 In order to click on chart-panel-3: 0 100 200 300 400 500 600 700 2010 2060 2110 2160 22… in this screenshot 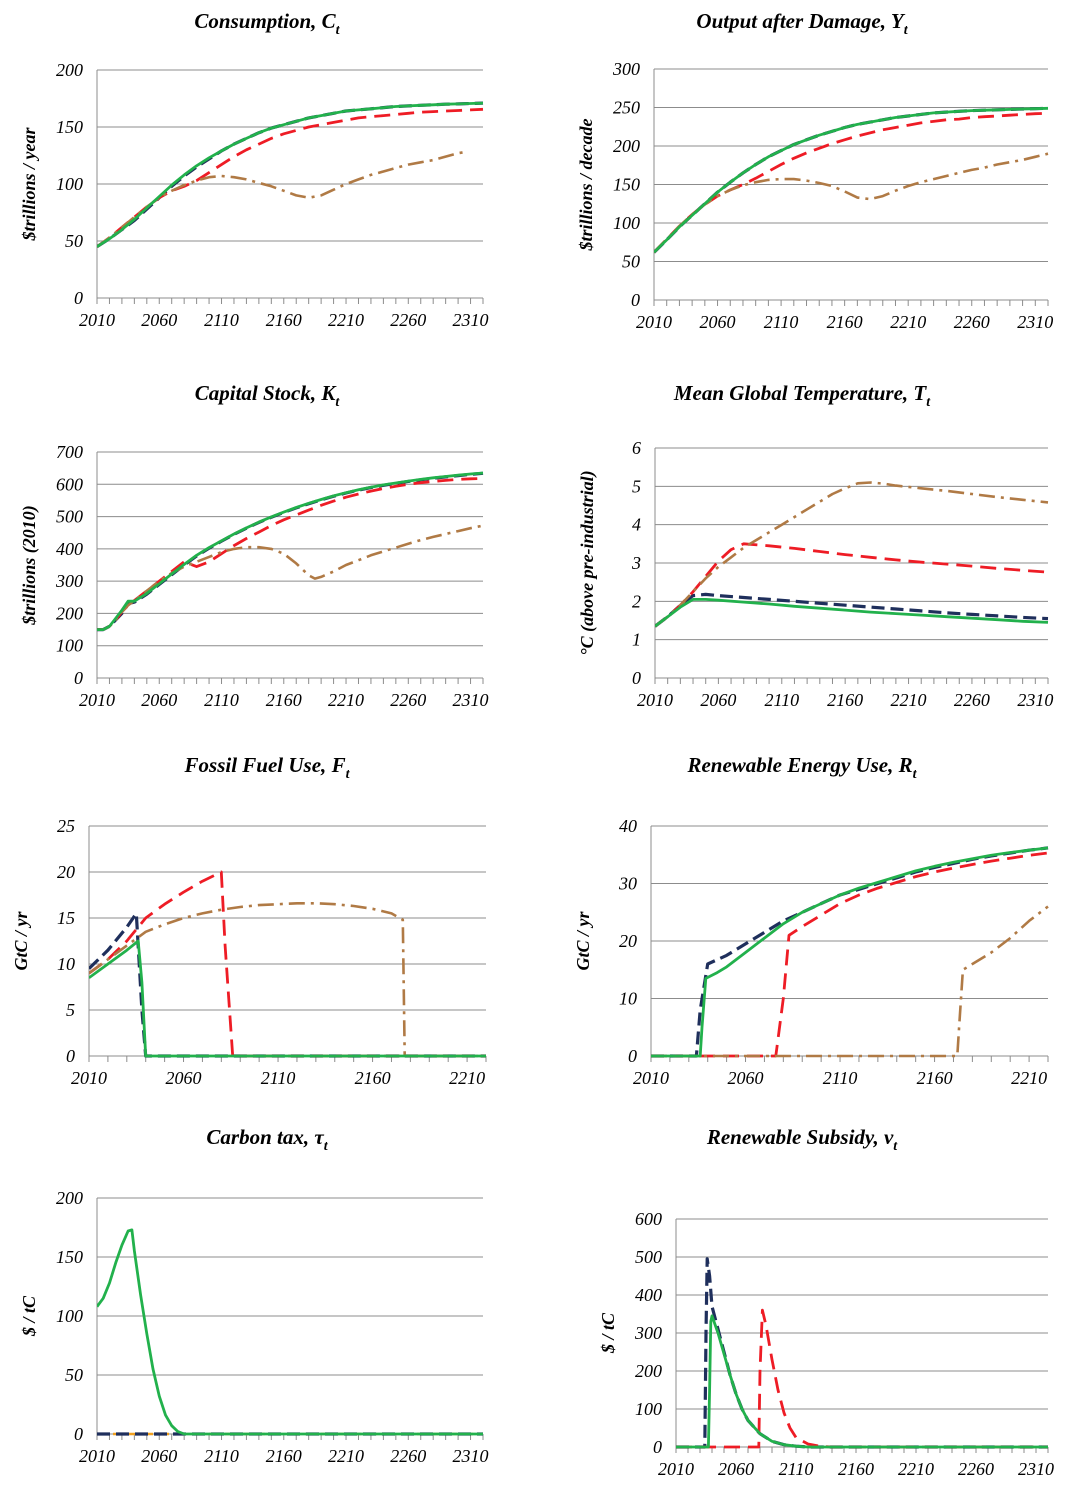, I will do `click(254, 545)`.